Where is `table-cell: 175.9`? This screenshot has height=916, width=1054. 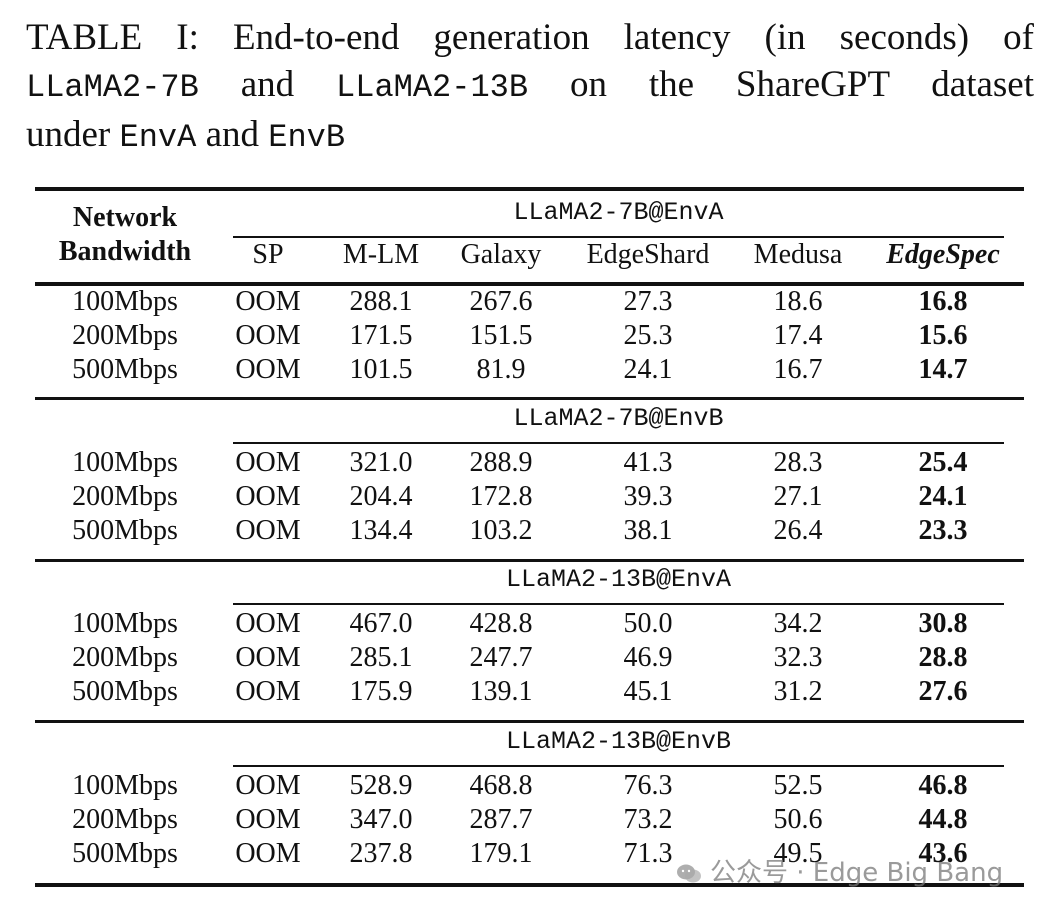 table-cell: 175.9 is located at coordinates (381, 691).